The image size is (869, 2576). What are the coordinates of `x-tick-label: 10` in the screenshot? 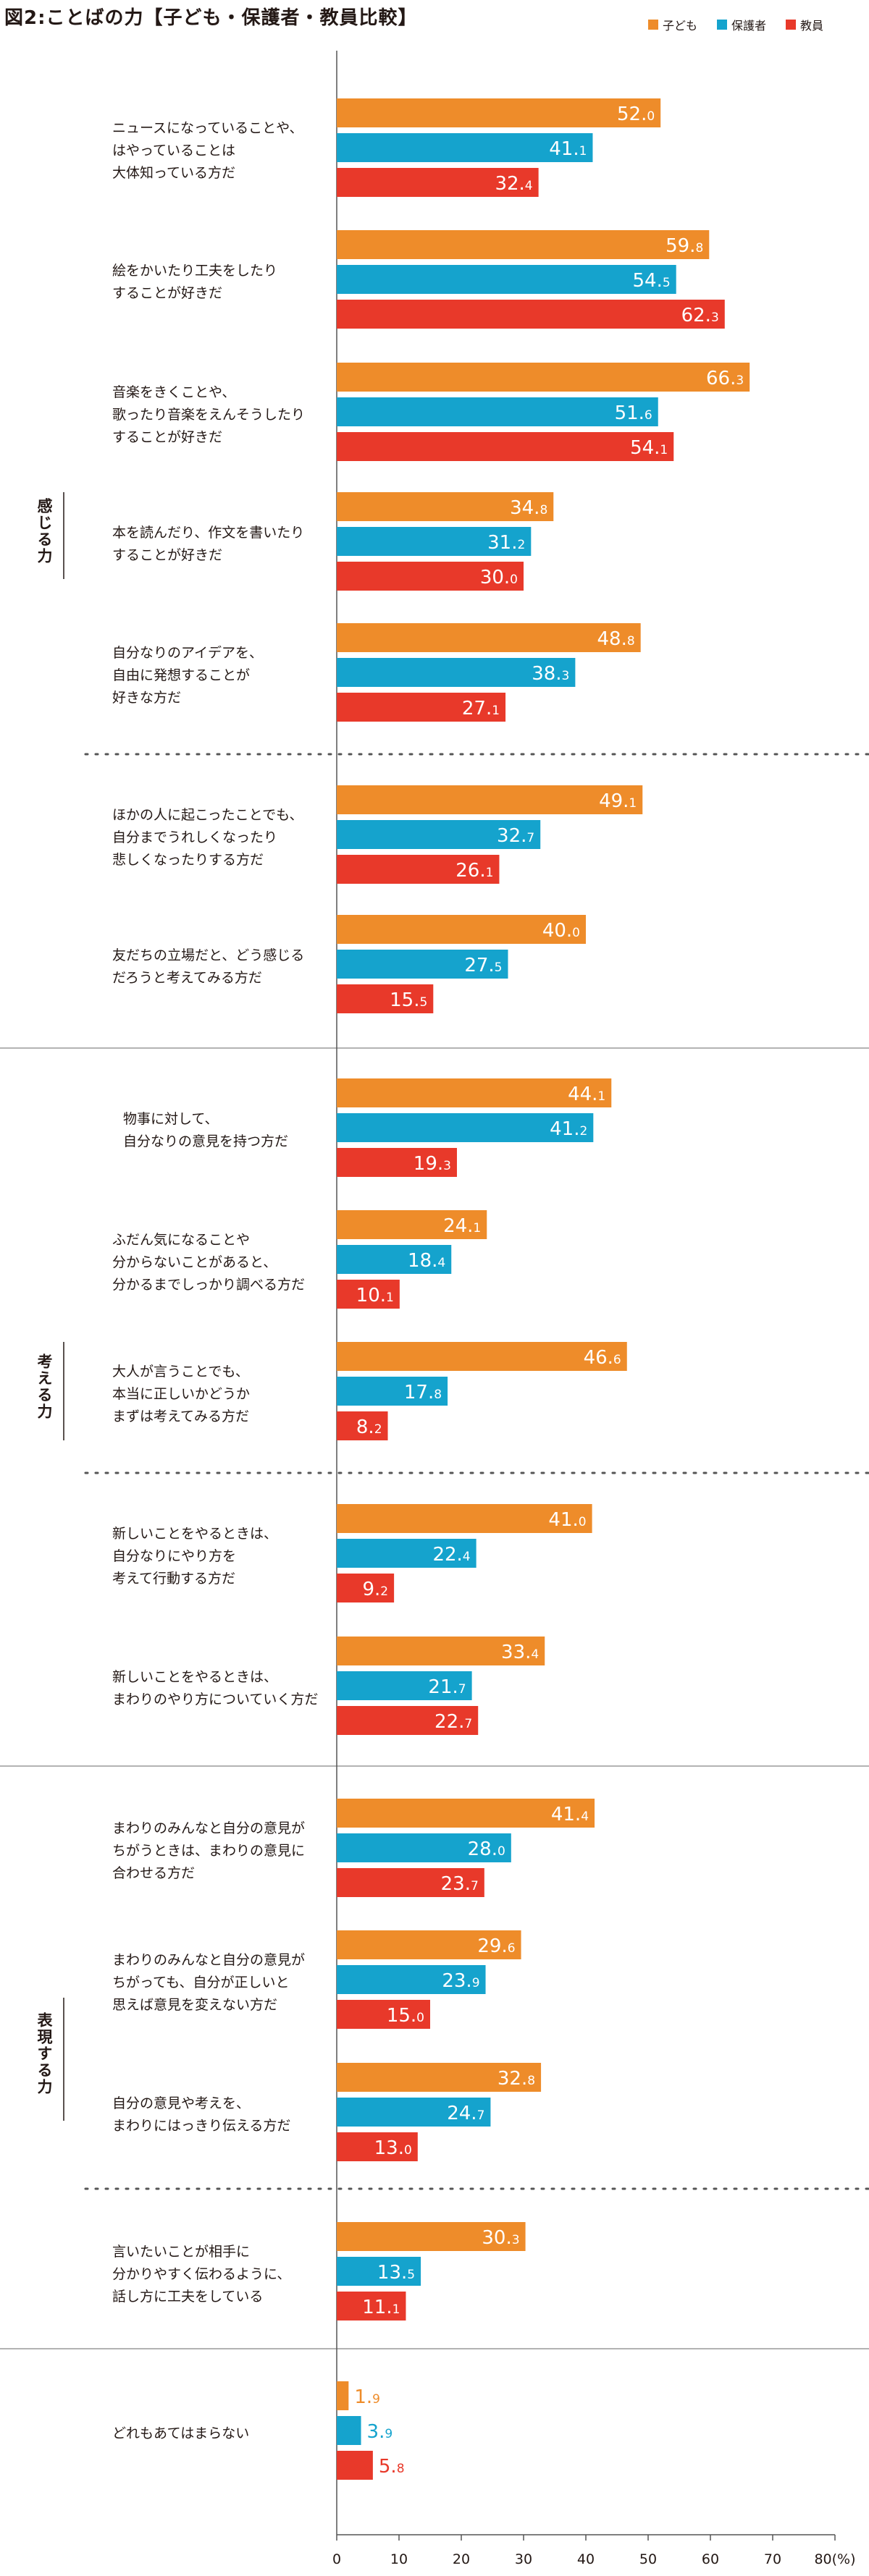 It's located at (399, 2559).